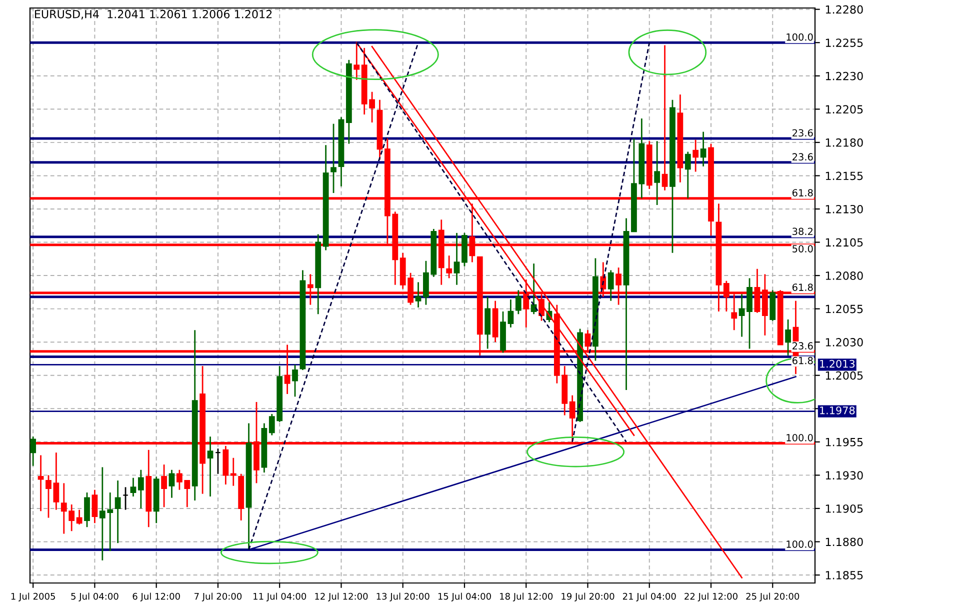 The image size is (961, 603). What do you see at coordinates (153, 15) in the screenshot?
I see `chart-title: EURUSD,H4 1.2041 1.2061 1.2006 1.2012` at bounding box center [153, 15].